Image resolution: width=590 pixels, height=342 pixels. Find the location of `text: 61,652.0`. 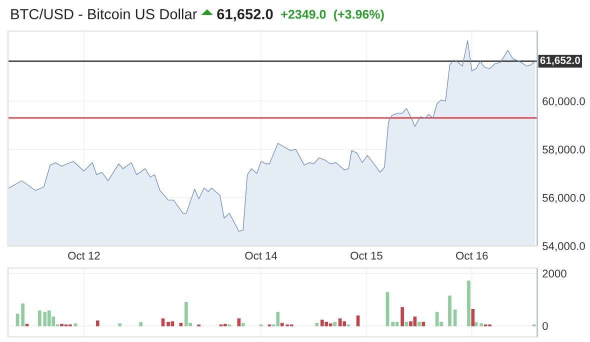

text: 61,652.0 is located at coordinates (245, 15).